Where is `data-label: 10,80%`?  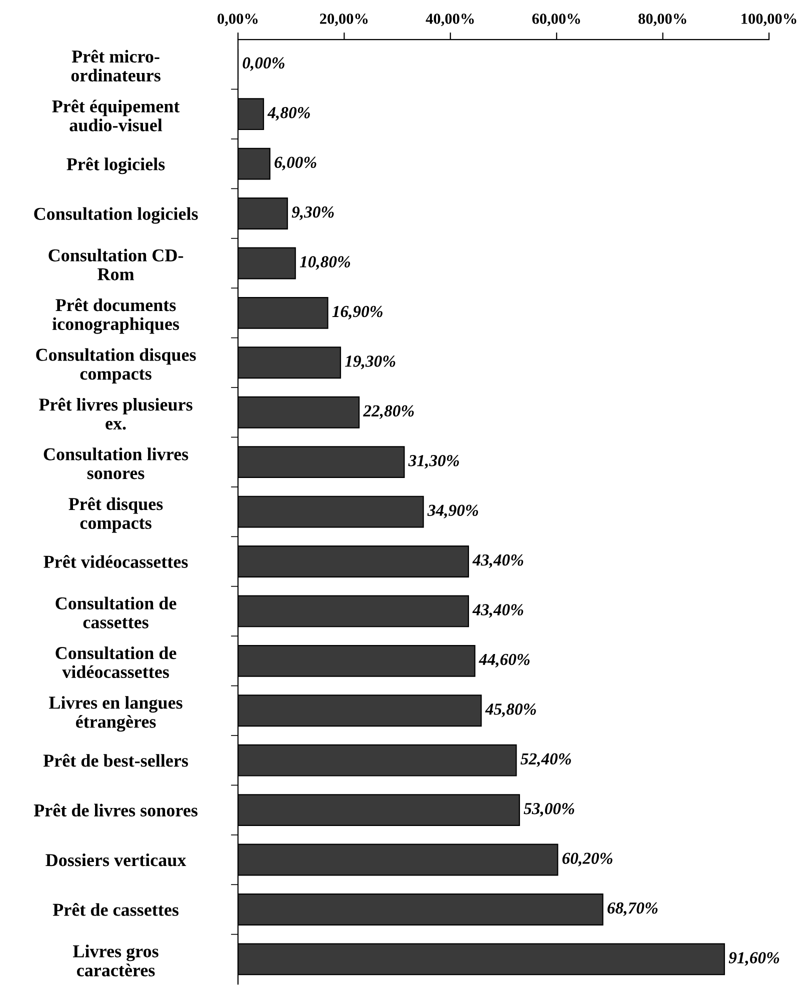
data-label: 10,80% is located at coordinates (325, 263).